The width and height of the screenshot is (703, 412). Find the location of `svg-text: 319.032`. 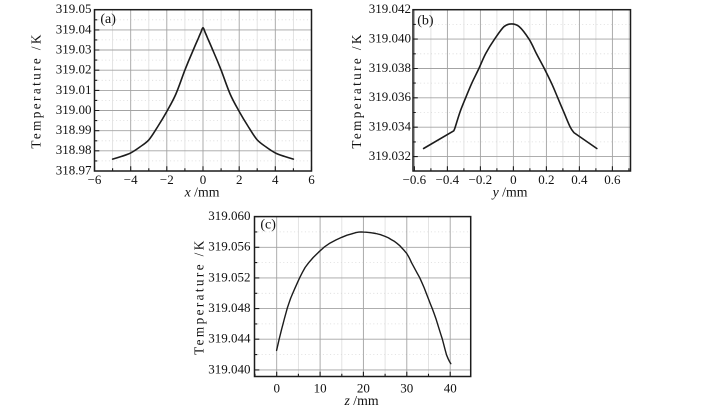

svg-text: 319.032 is located at coordinates (390, 155).